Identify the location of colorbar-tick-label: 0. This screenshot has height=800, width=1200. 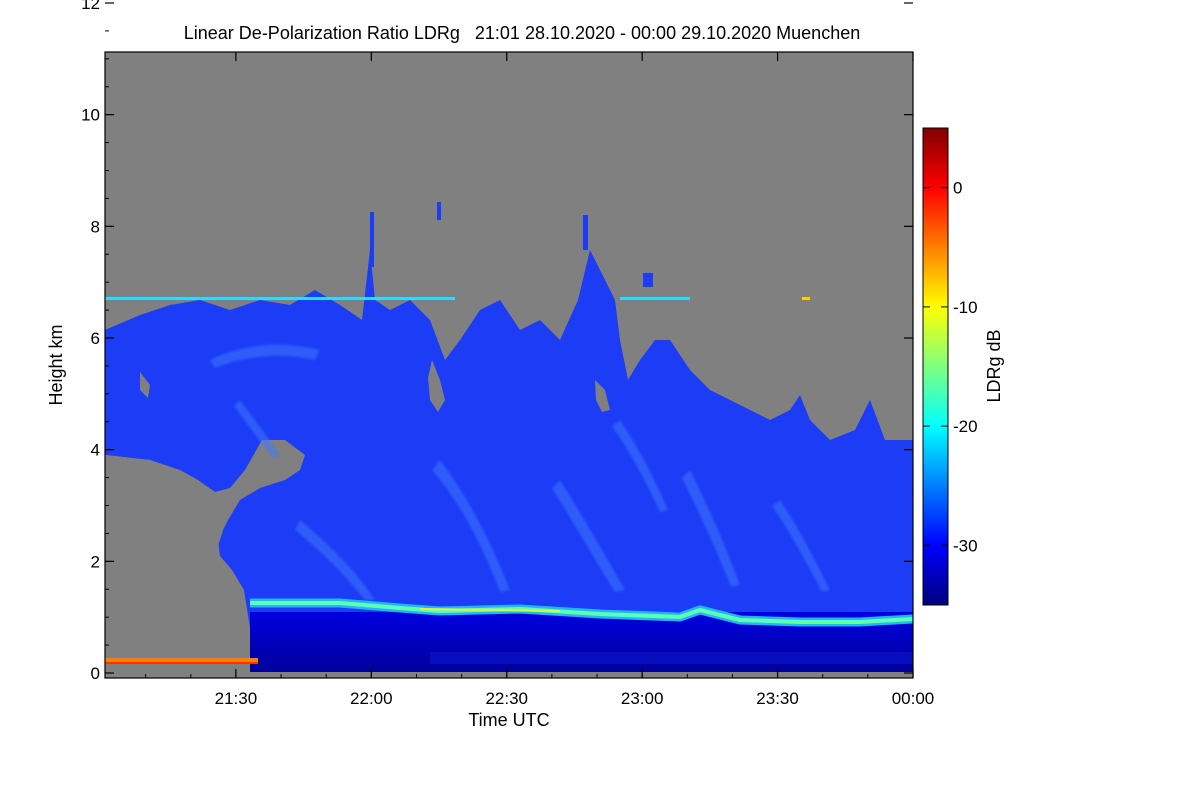
(957, 188).